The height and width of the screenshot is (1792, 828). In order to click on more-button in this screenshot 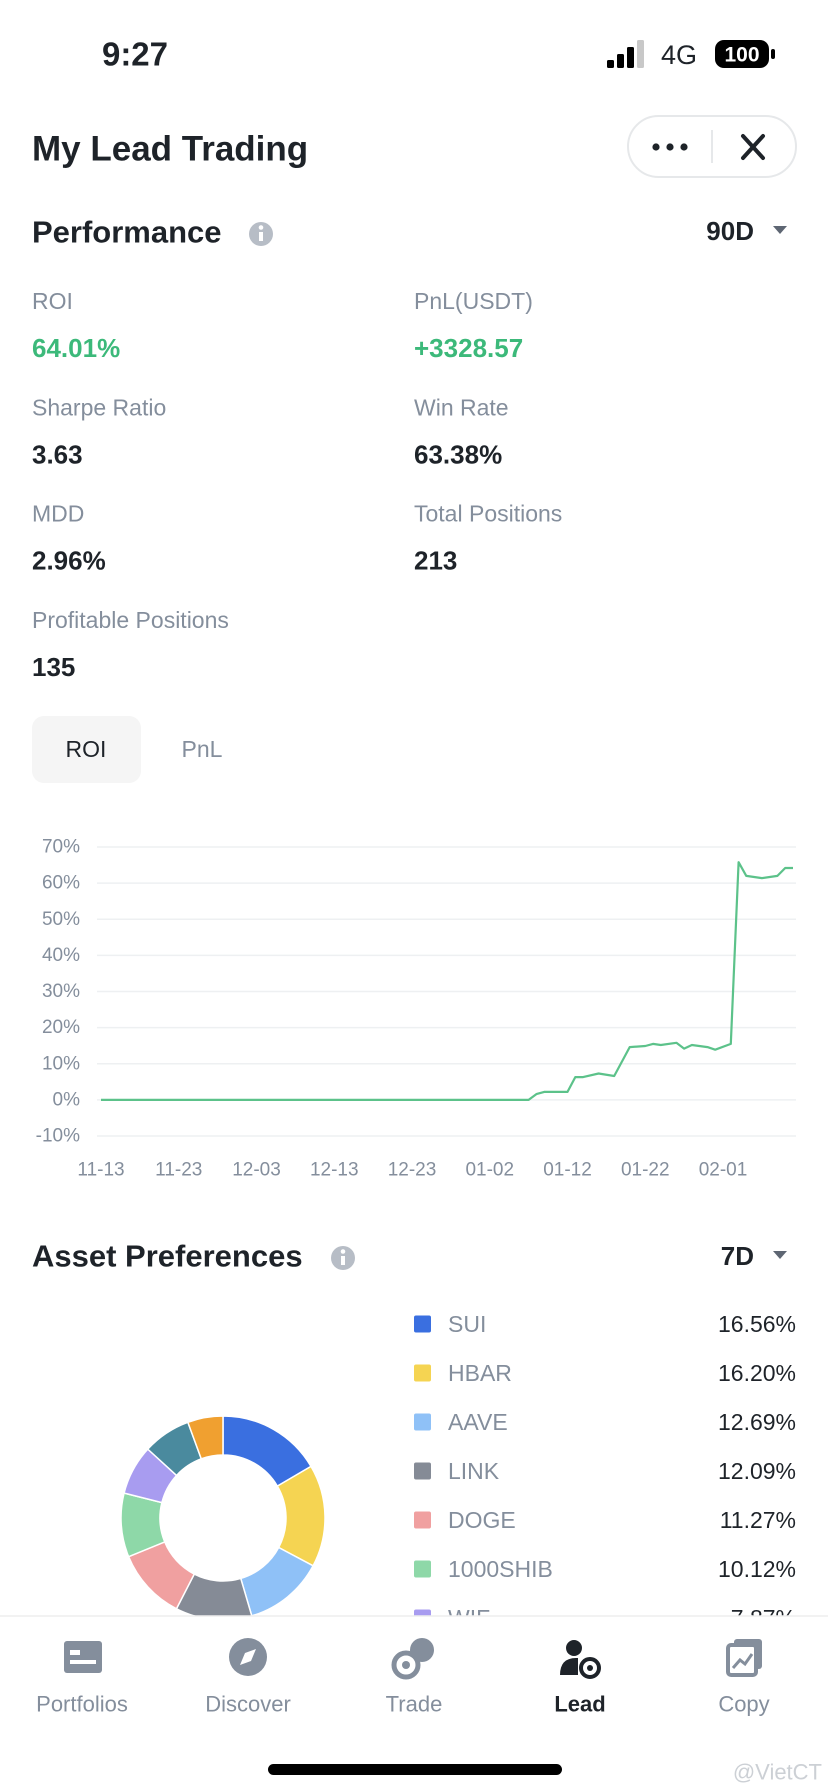, I will do `click(670, 147)`.